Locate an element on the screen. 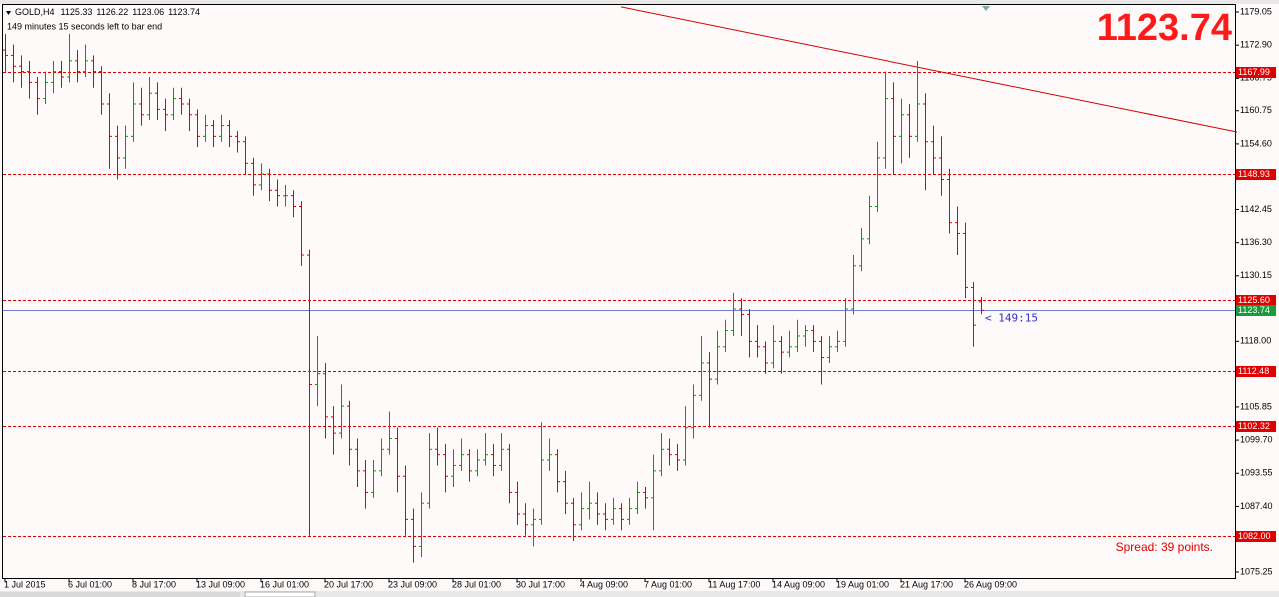 This screenshot has width=1279, height=597. x-tick-label: 30 Jul 17:00 is located at coordinates (540, 584).